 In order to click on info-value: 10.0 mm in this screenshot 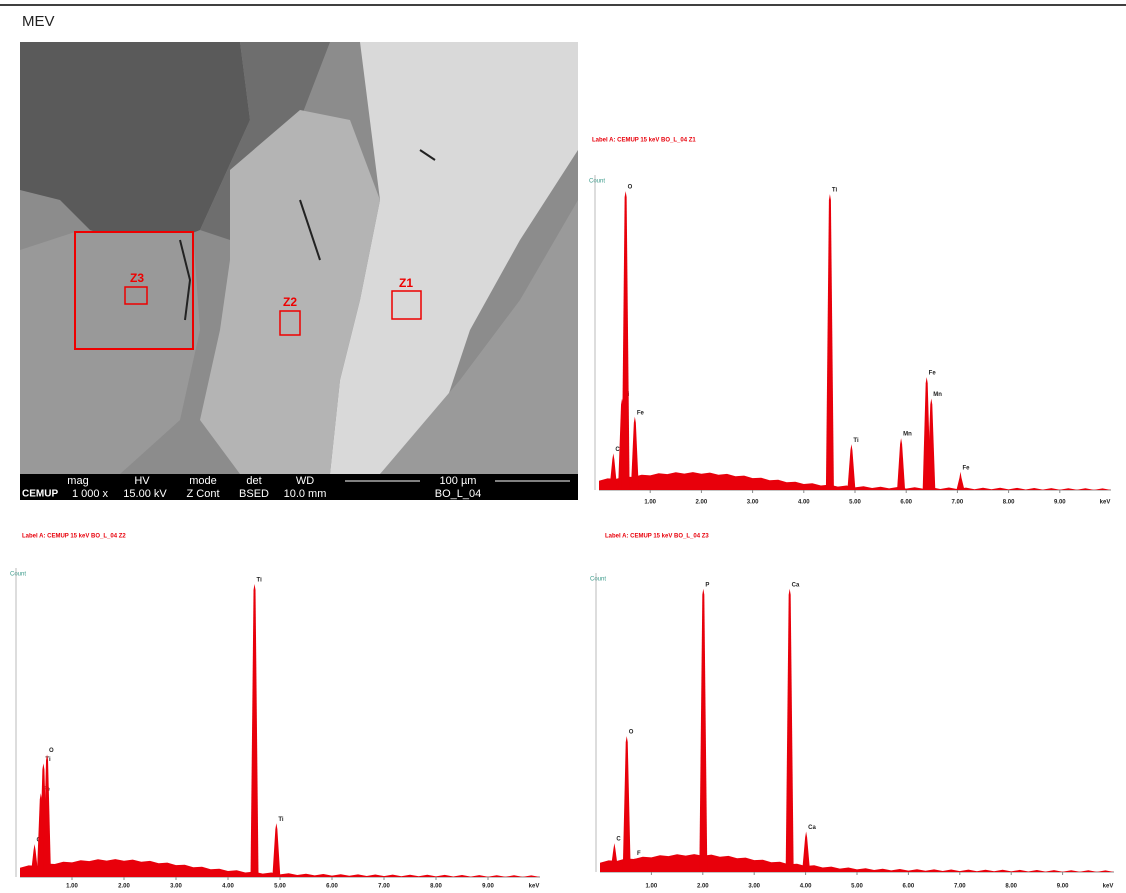, I will do `click(305, 494)`.